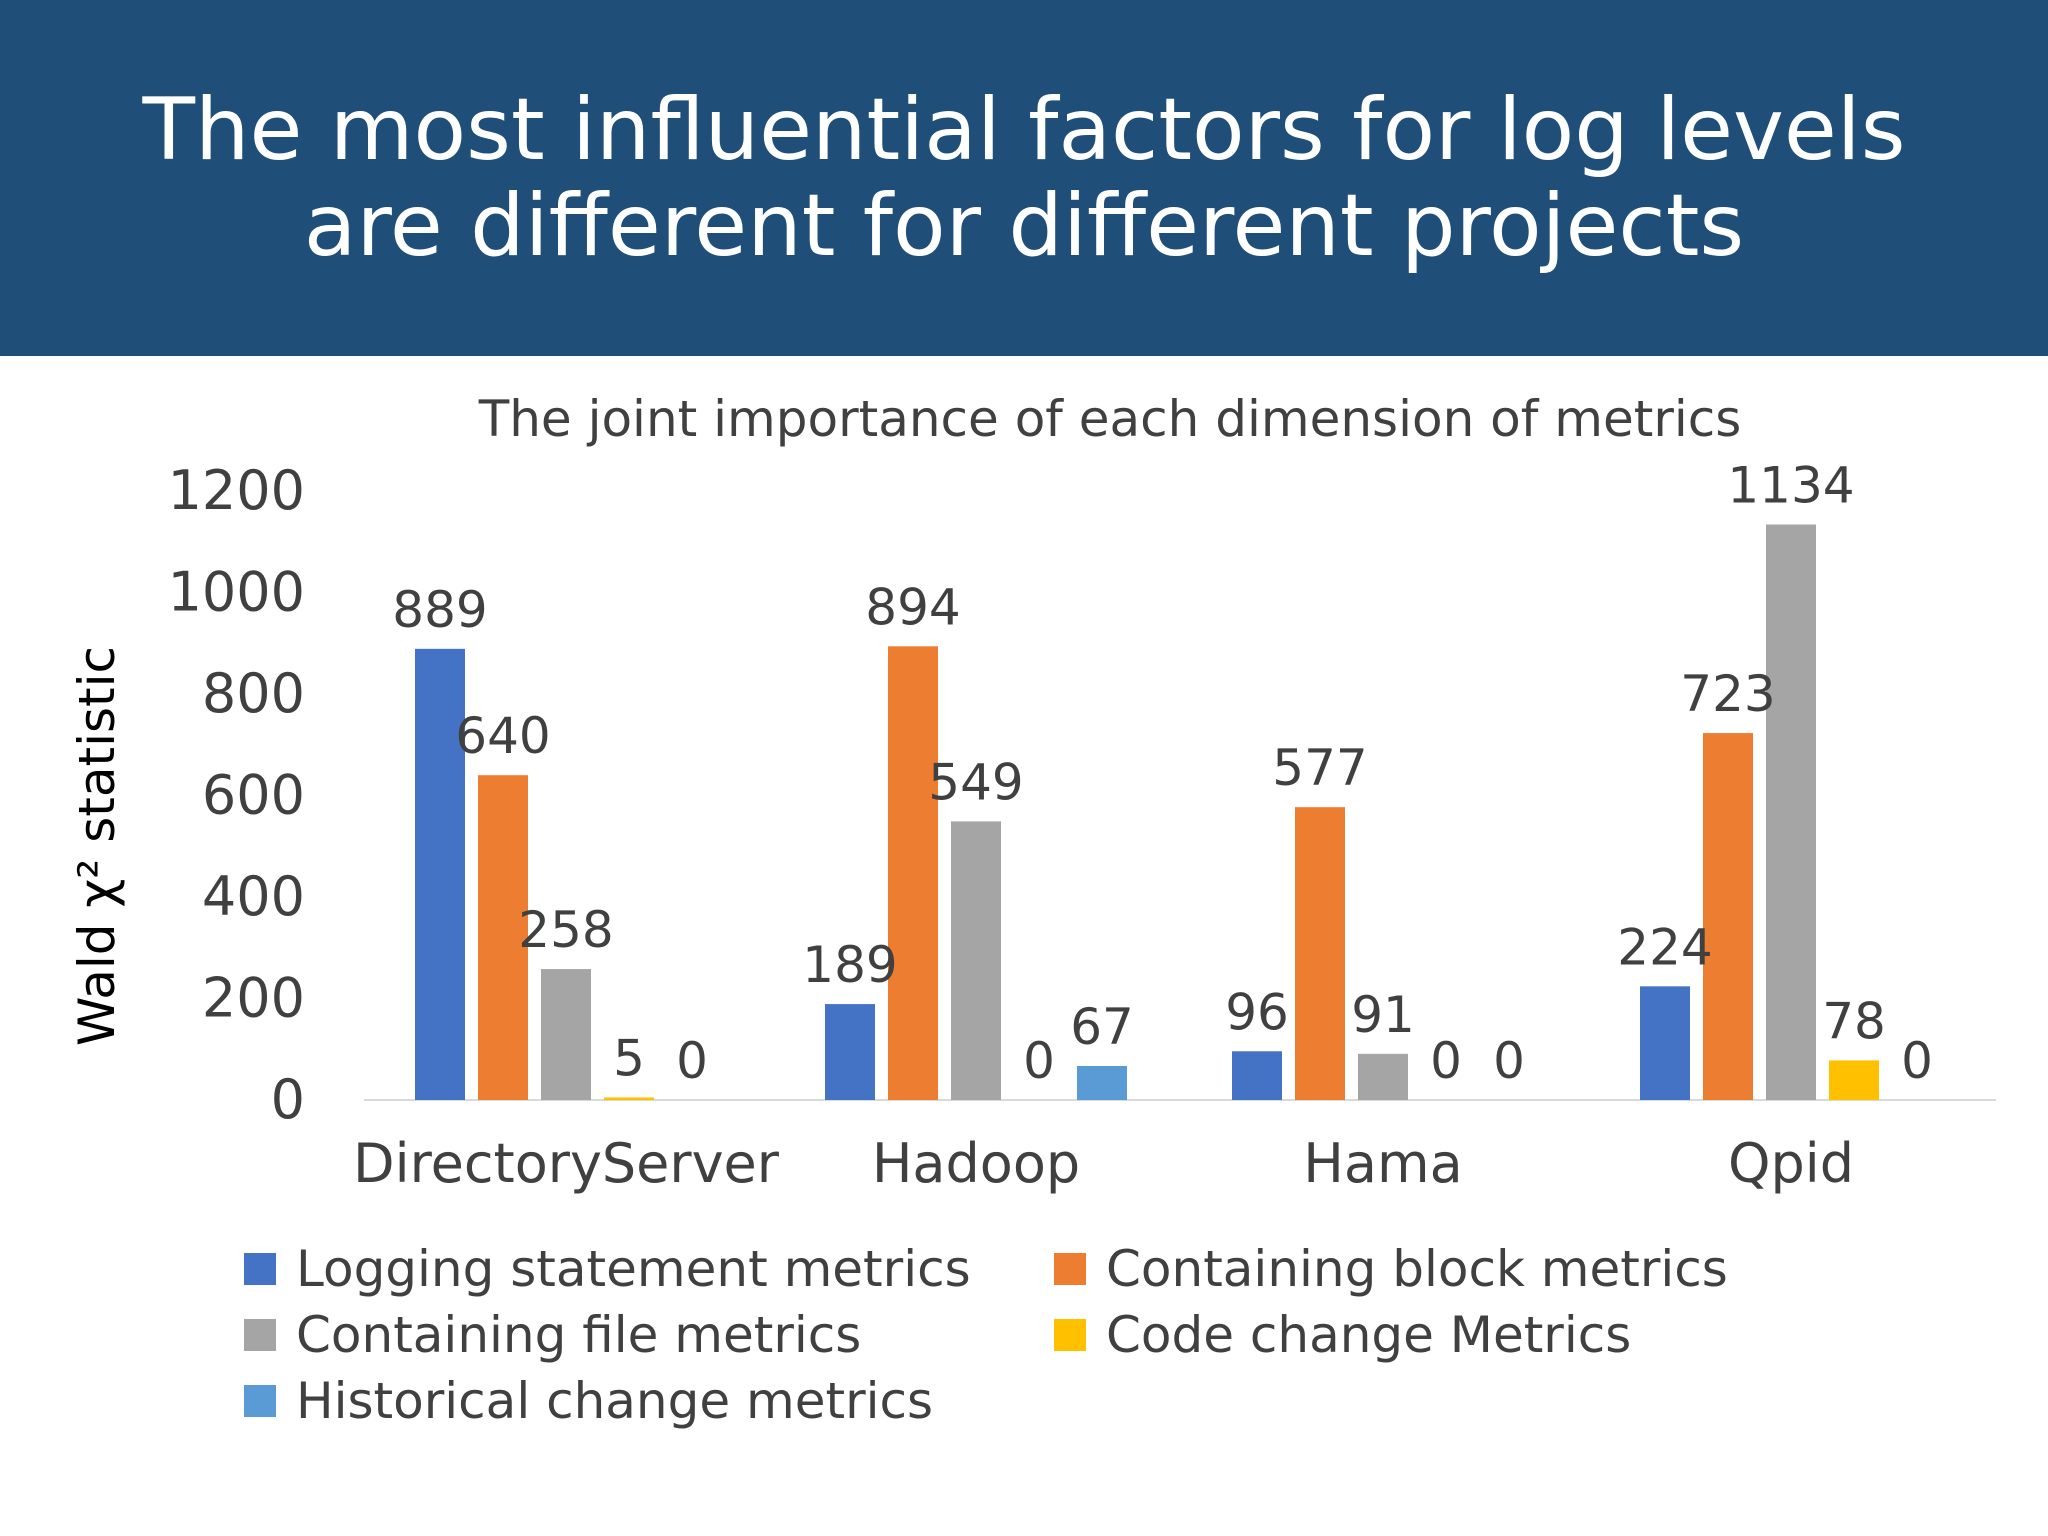 Image resolution: width=2048 pixels, height=1536 pixels. I want to click on data-label: 5, so click(629, 1058).